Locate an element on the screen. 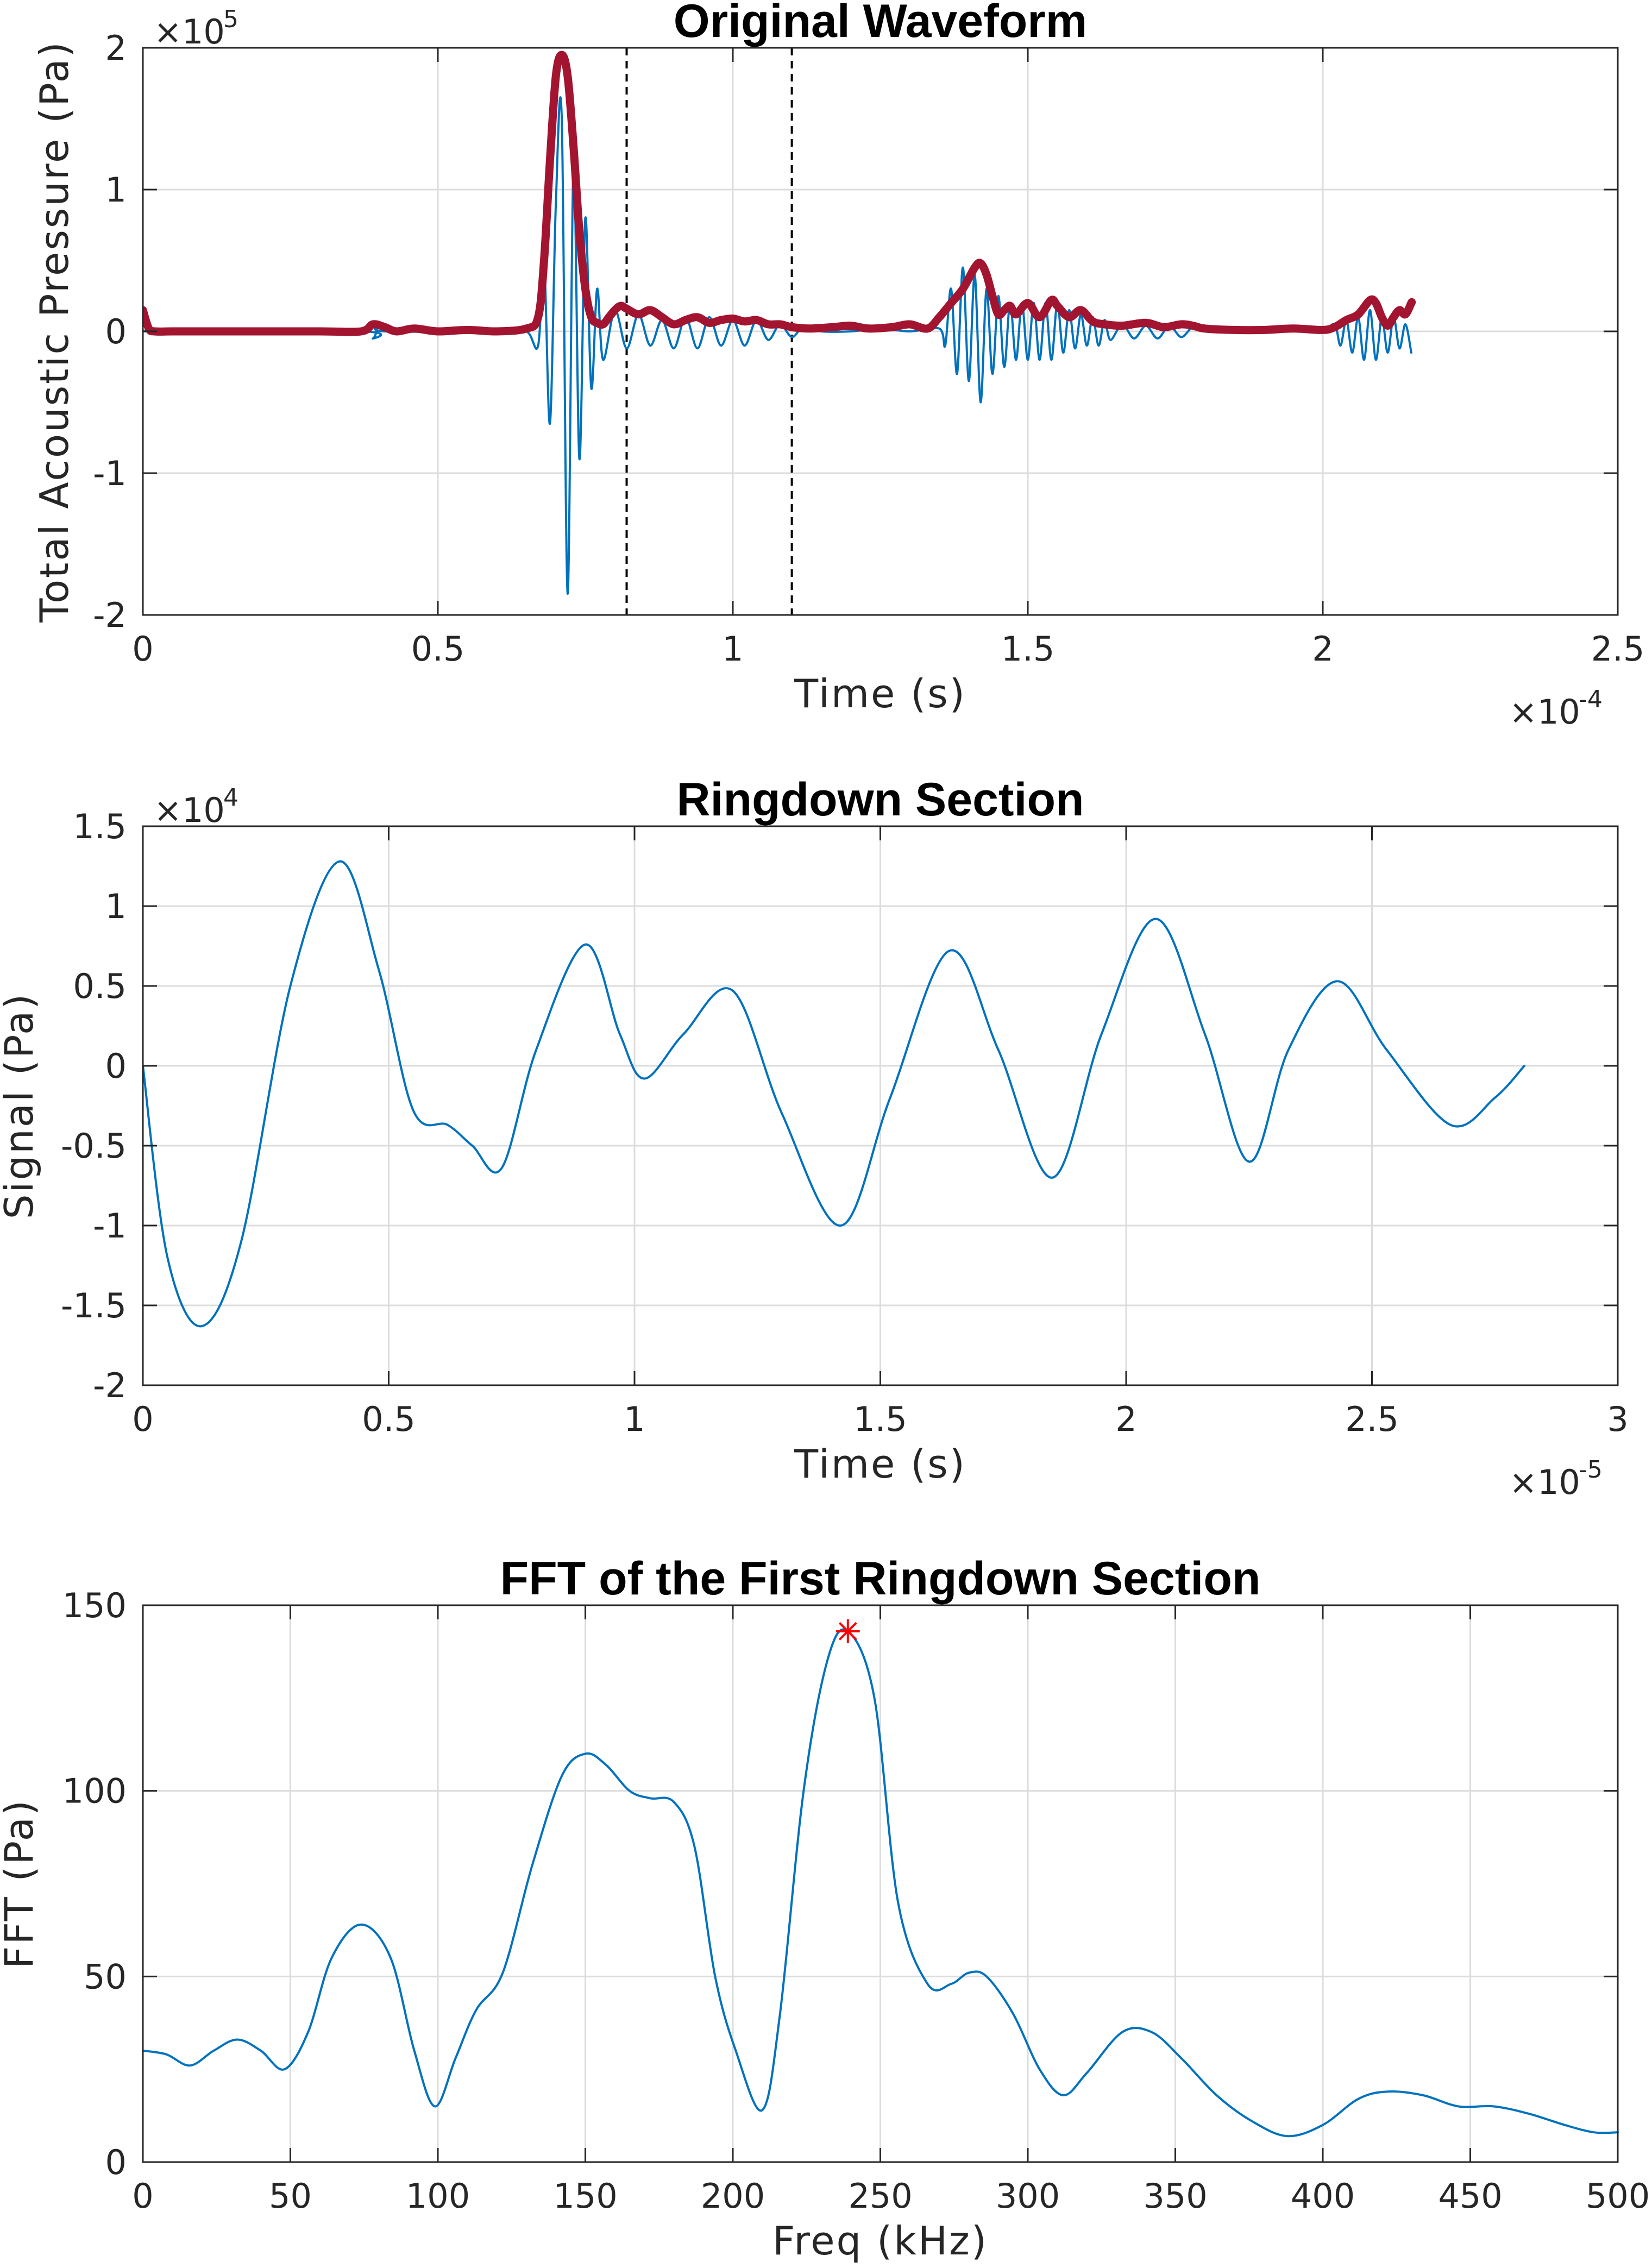 Image resolution: width=1652 pixels, height=2268 pixels. x-tick-label: 100 is located at coordinates (438, 2196).